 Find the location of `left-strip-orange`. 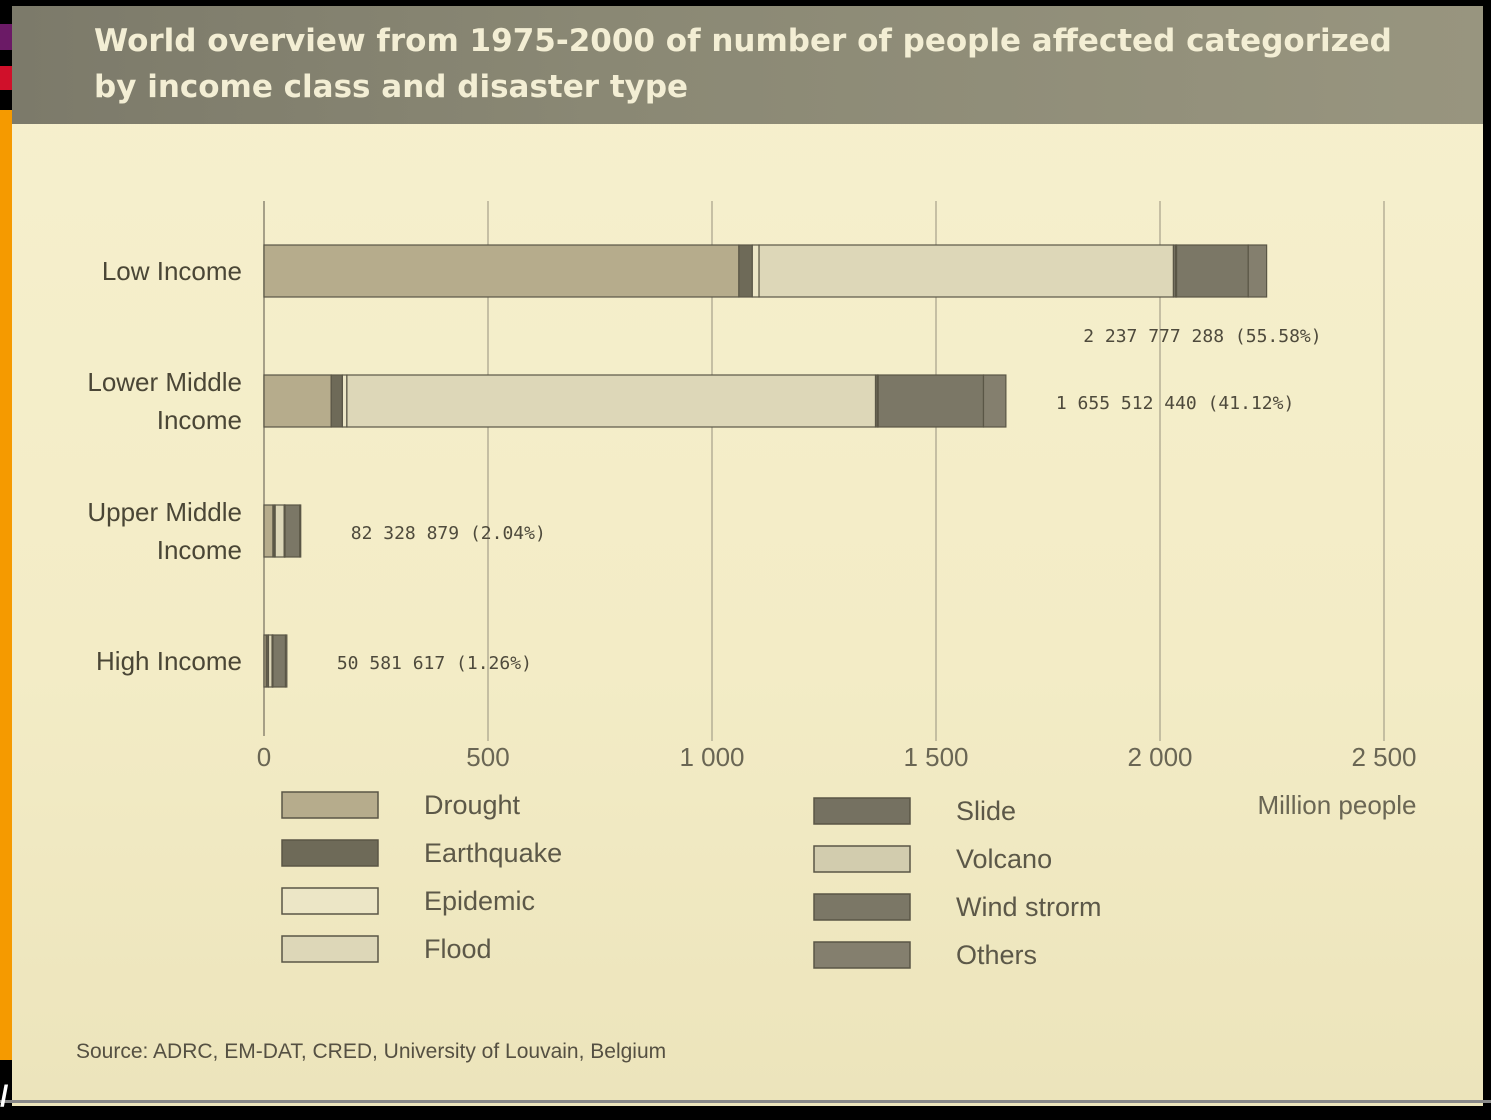

left-strip-orange is located at coordinates (6, 585).